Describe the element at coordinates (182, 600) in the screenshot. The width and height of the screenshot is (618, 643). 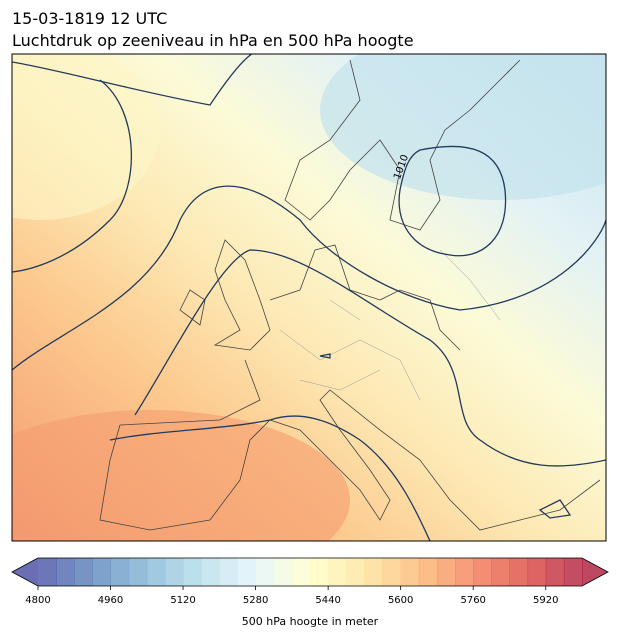
I see `colorbar-tick-label: 5120` at that location.